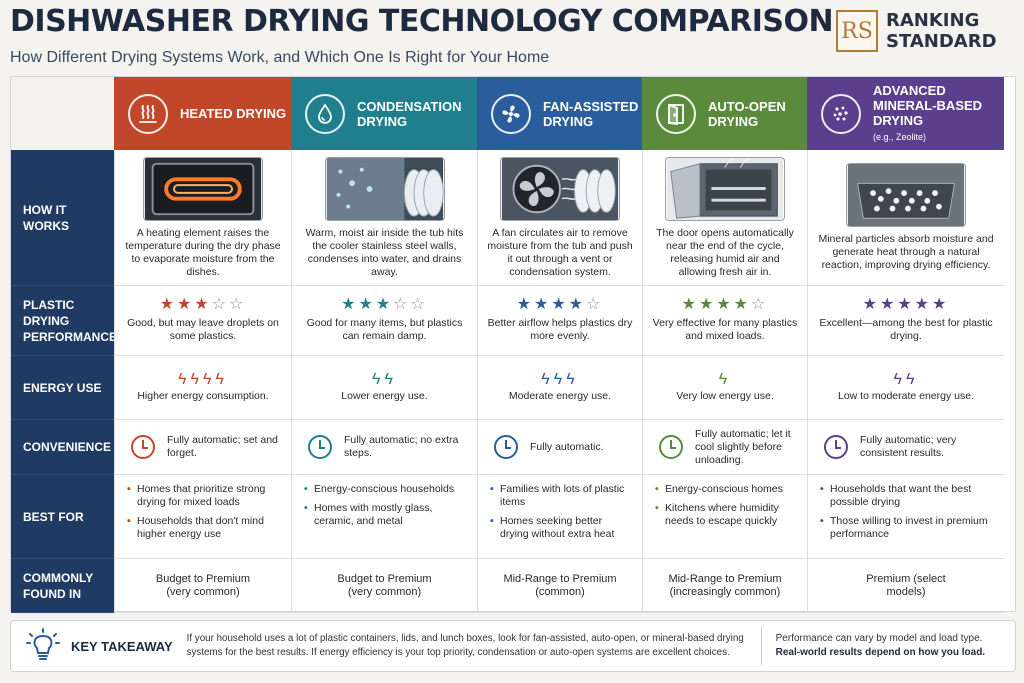 This screenshot has width=1024, height=683. What do you see at coordinates (560, 379) in the screenshot?
I see `energy-bolts: ϟϟϟ` at bounding box center [560, 379].